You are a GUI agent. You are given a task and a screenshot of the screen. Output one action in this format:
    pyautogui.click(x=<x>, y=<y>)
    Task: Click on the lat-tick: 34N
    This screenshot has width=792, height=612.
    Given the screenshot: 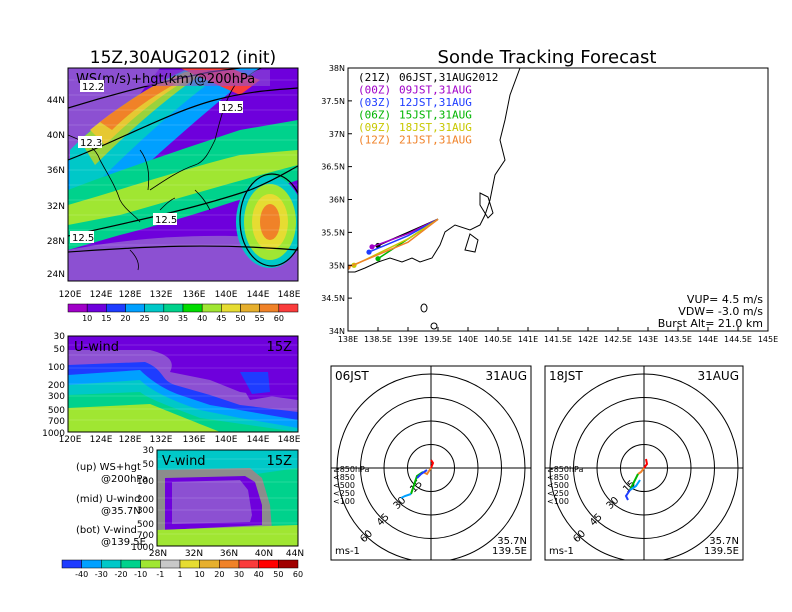 What is the action you would take?
    pyautogui.click(x=337, y=331)
    